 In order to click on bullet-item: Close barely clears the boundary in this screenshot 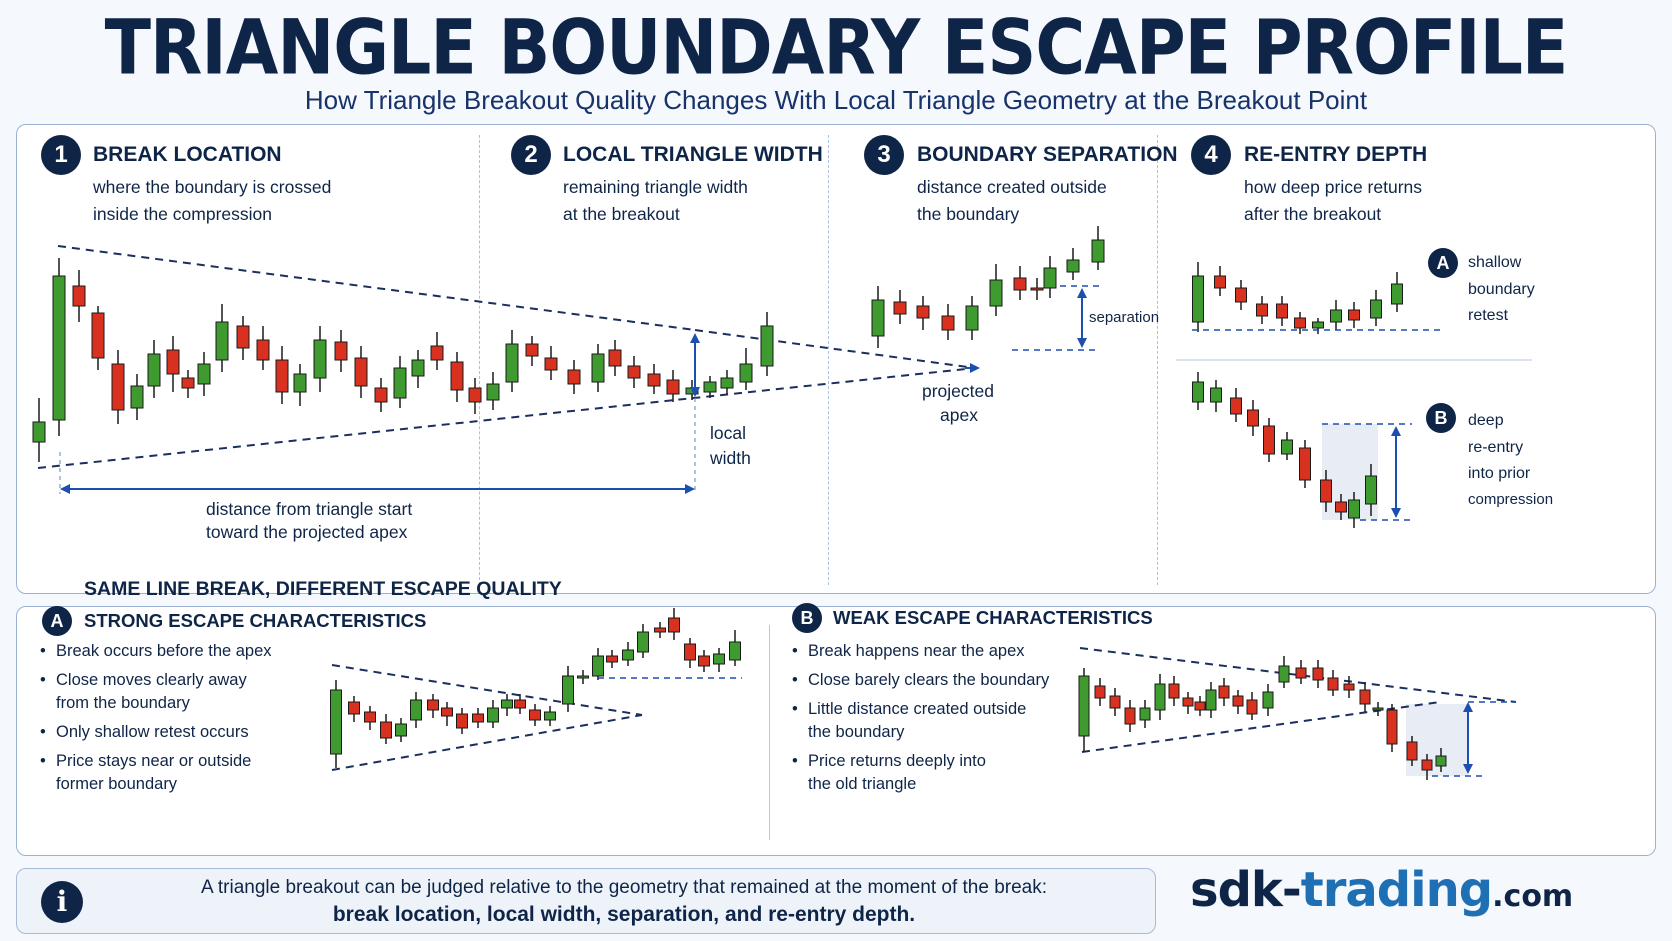, I will do `click(932, 680)`.